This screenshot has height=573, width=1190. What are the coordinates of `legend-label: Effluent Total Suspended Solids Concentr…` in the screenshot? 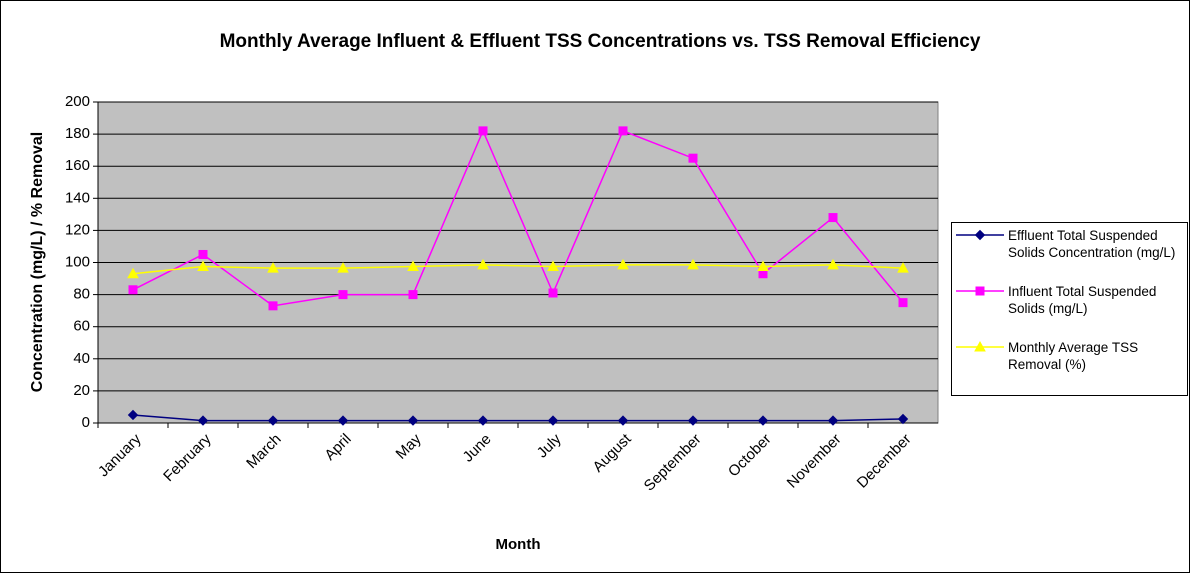 It's located at (1092, 244).